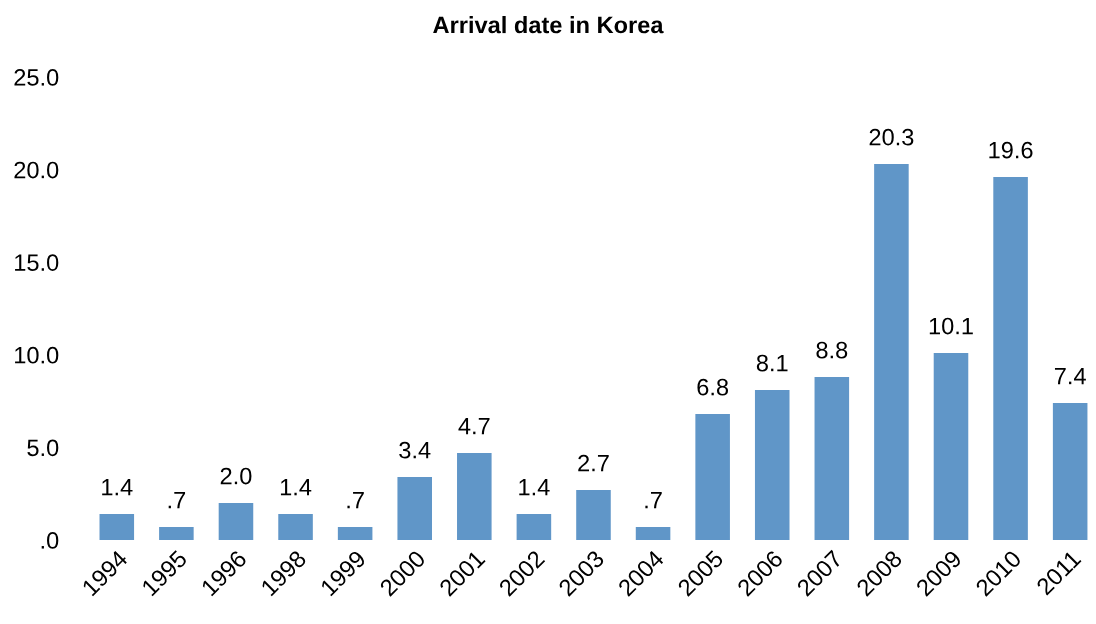 The height and width of the screenshot is (624, 1096). I want to click on data-label: 3.4, so click(415, 450).